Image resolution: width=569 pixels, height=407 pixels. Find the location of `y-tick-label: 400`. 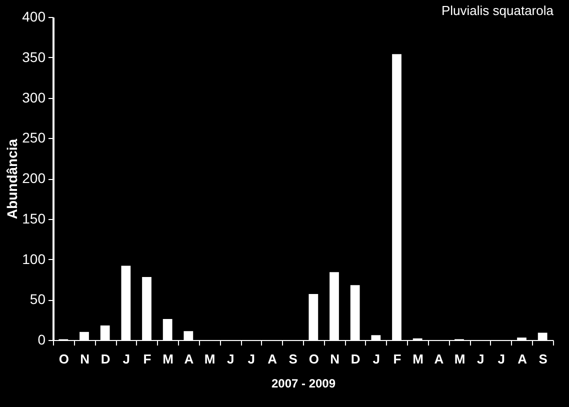

y-tick-label: 400 is located at coordinates (34, 16).